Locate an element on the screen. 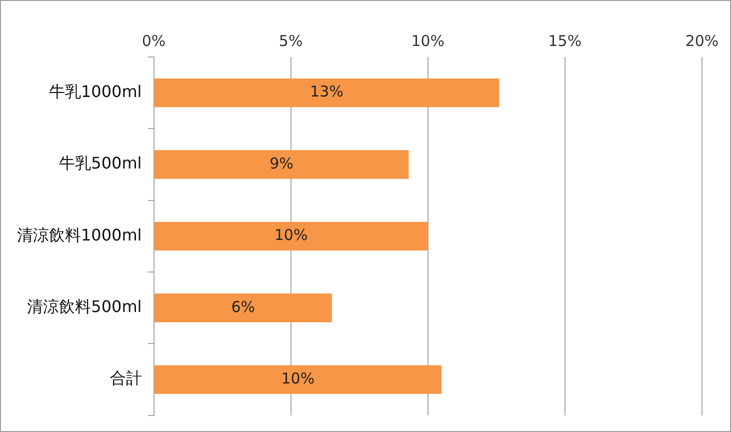 This screenshot has width=731, height=432. data-label: 9% is located at coordinates (282, 163).